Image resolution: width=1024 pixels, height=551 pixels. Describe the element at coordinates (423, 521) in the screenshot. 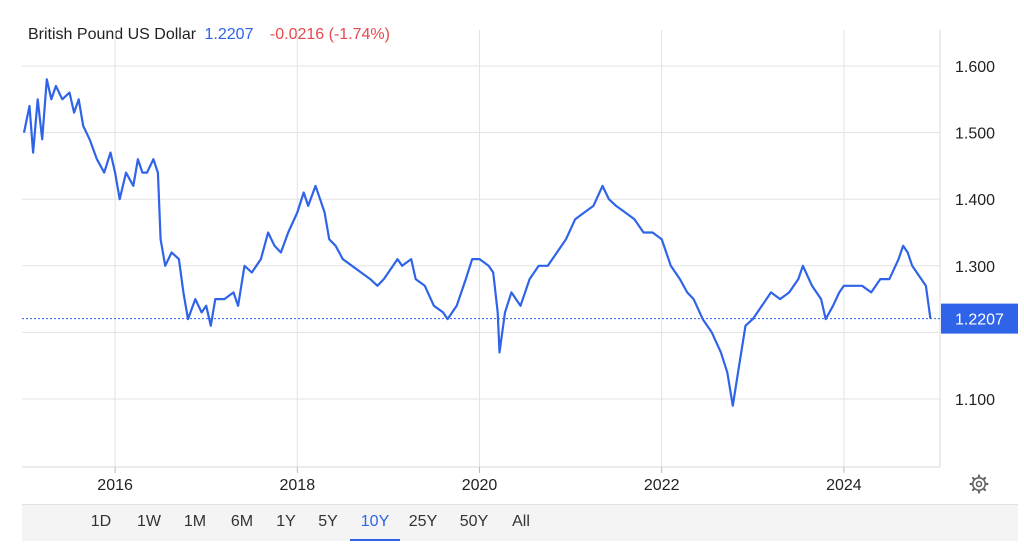

I see `range-button-25y: 25Y` at that location.